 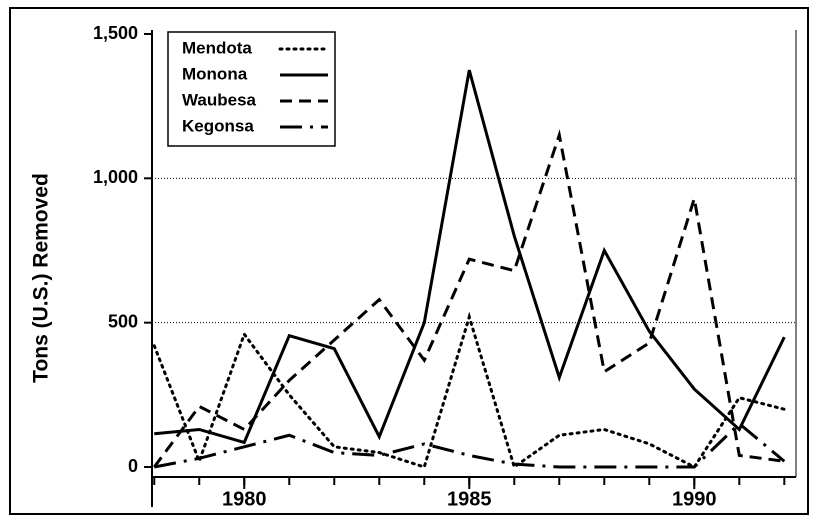 I want to click on x-tick-label: 1980, so click(x=244, y=499).